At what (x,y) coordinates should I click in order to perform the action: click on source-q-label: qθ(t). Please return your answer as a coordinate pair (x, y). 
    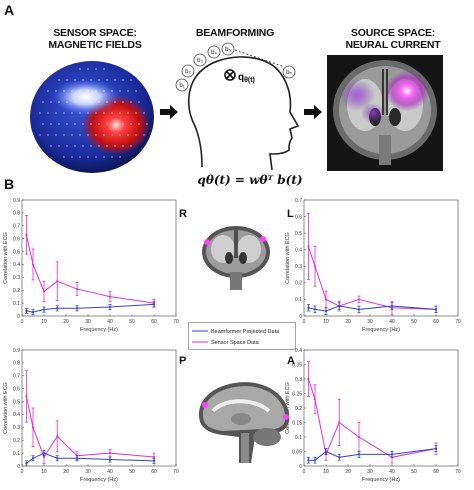
    Looking at the image, I should click on (246, 78).